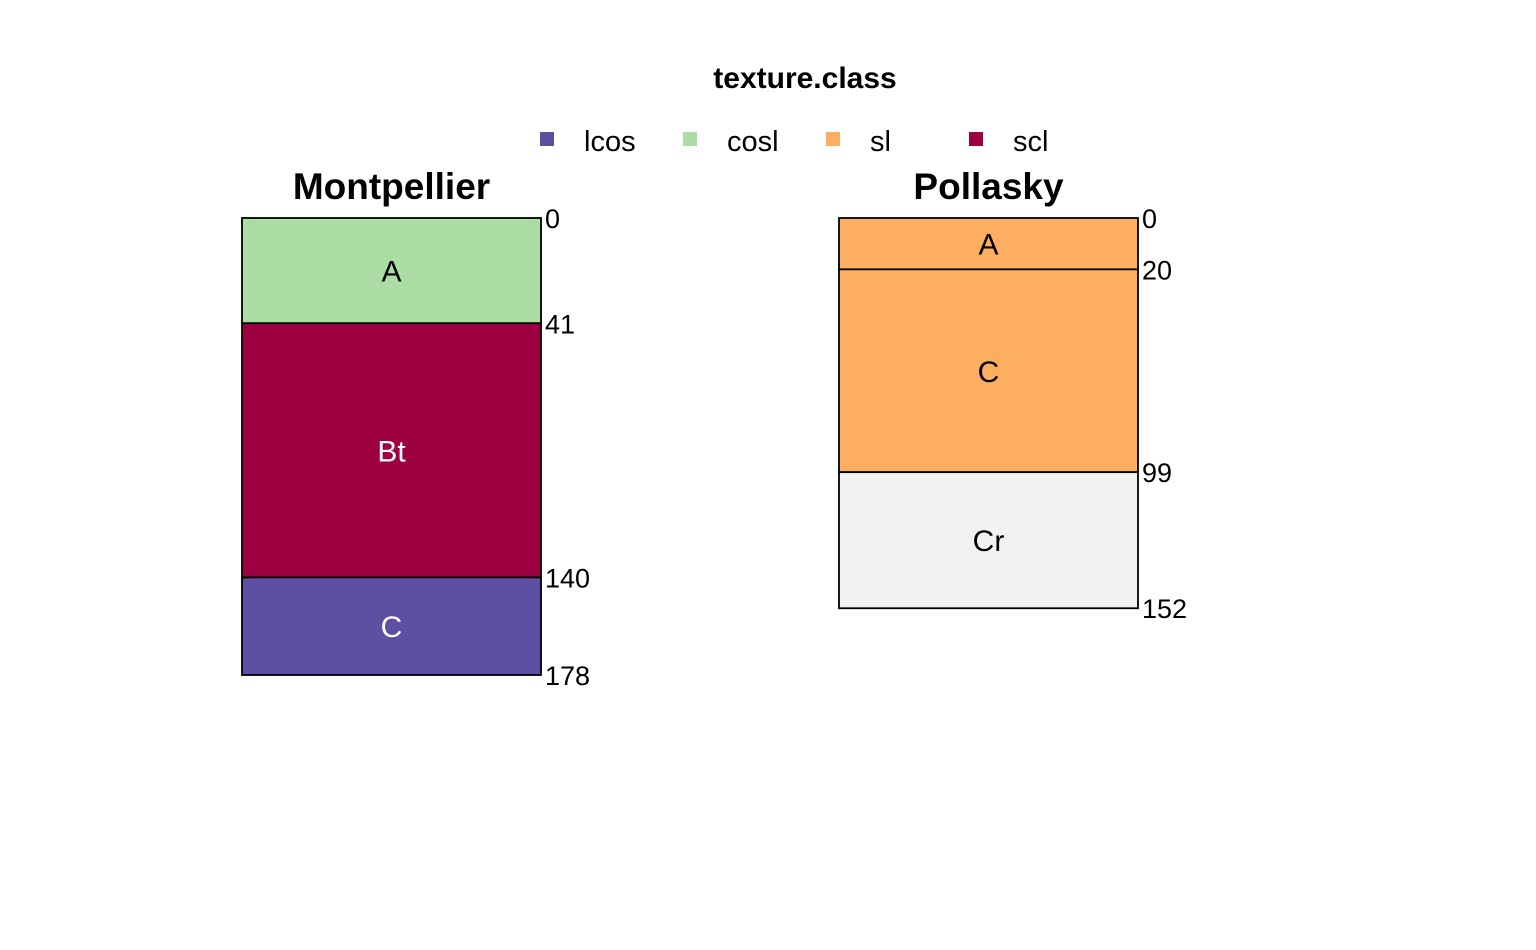 The image size is (1536, 950). I want to click on horizon-cr, so click(988, 540).